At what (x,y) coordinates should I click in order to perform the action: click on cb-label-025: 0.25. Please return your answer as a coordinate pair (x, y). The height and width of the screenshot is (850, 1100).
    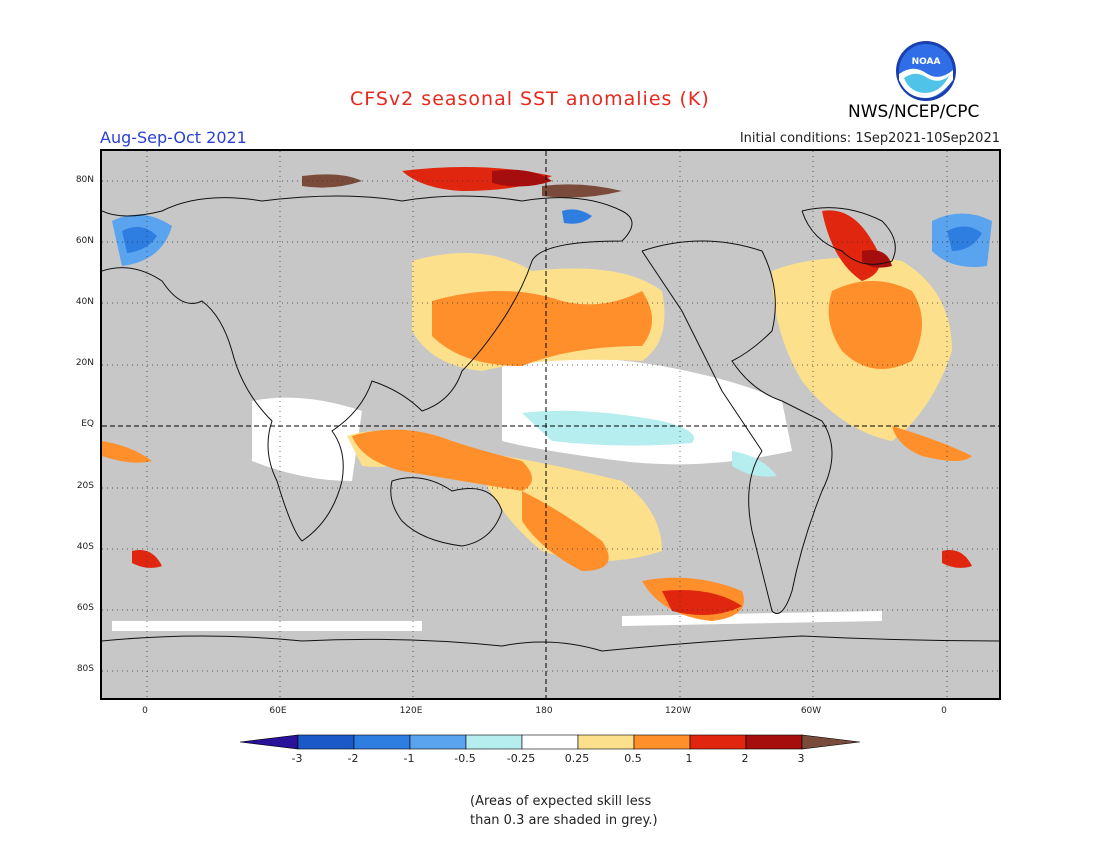
    Looking at the image, I should click on (577, 758).